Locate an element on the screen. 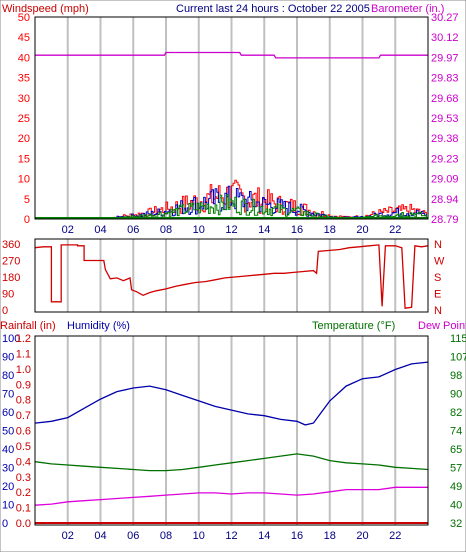  temperature-series-line is located at coordinates (231, 462).